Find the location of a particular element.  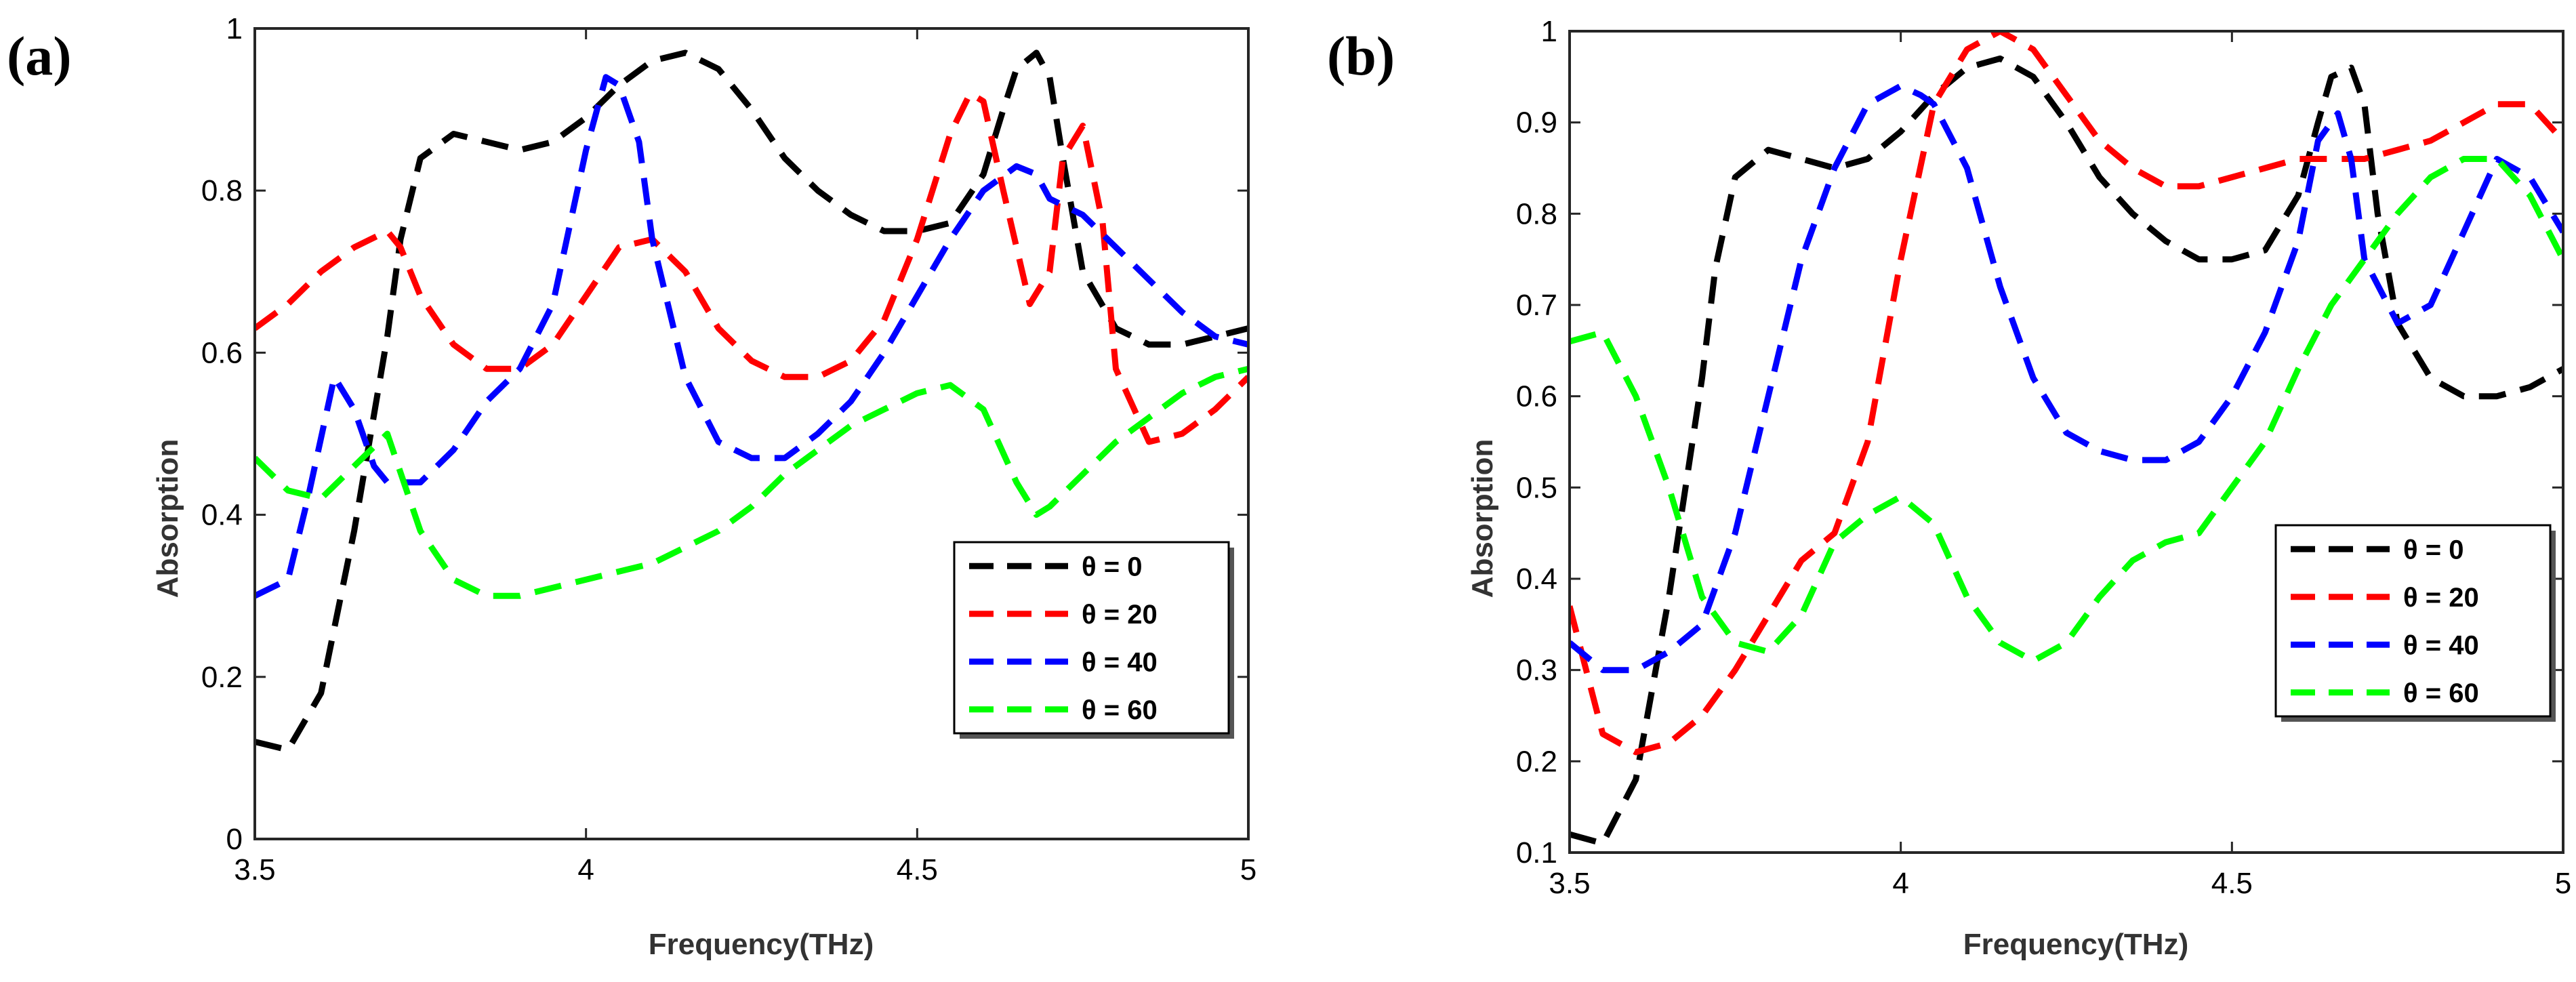

y-tick-label: 0.9 is located at coordinates (1536, 123).